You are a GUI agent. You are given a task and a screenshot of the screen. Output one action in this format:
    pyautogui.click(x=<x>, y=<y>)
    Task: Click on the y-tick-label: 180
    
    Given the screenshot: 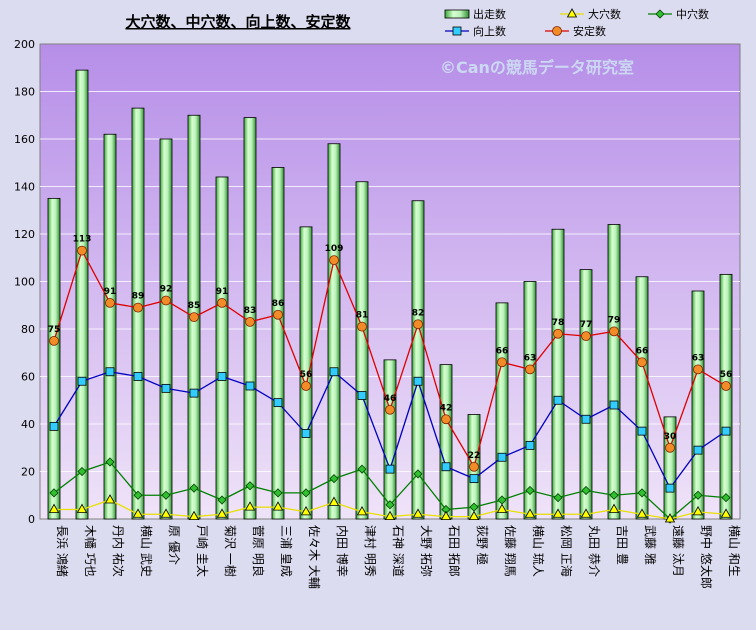 What is the action you would take?
    pyautogui.click(x=24, y=92)
    